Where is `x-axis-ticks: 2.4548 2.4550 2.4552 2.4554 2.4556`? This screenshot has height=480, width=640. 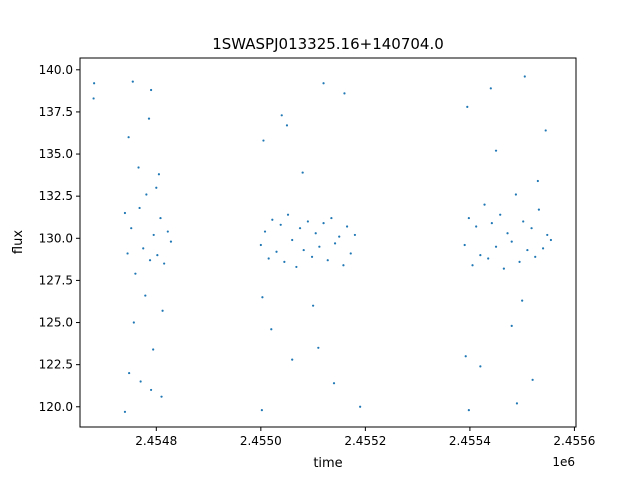
x-axis-ticks: 2.4548 2.4550 2.4552 2.4554 2.4556 is located at coordinates (365, 437).